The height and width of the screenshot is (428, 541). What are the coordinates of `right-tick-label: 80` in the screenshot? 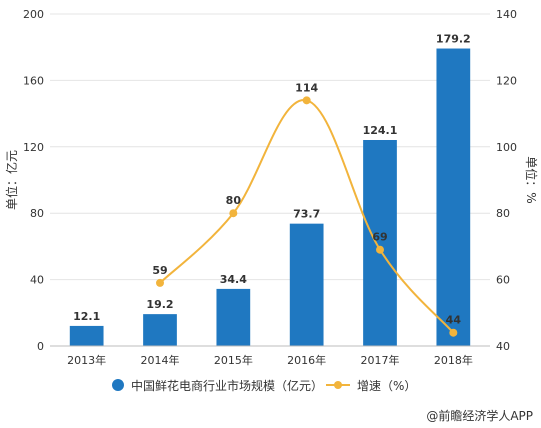 It's located at (503, 213).